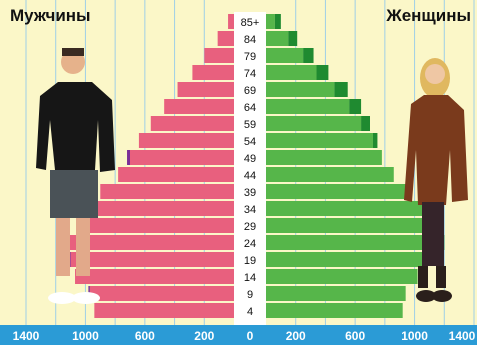 The image size is (477, 345). I want to click on age-label: 4, so click(250, 312).